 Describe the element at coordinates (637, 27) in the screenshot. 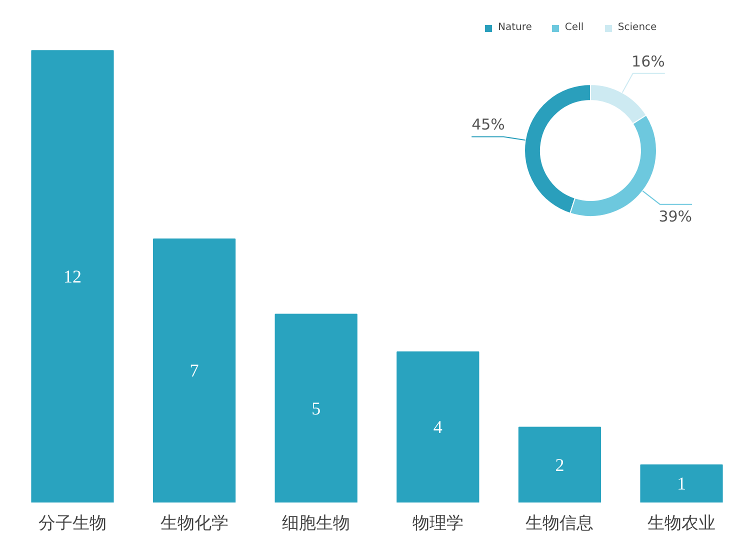

I see `legend-label: Science` at that location.